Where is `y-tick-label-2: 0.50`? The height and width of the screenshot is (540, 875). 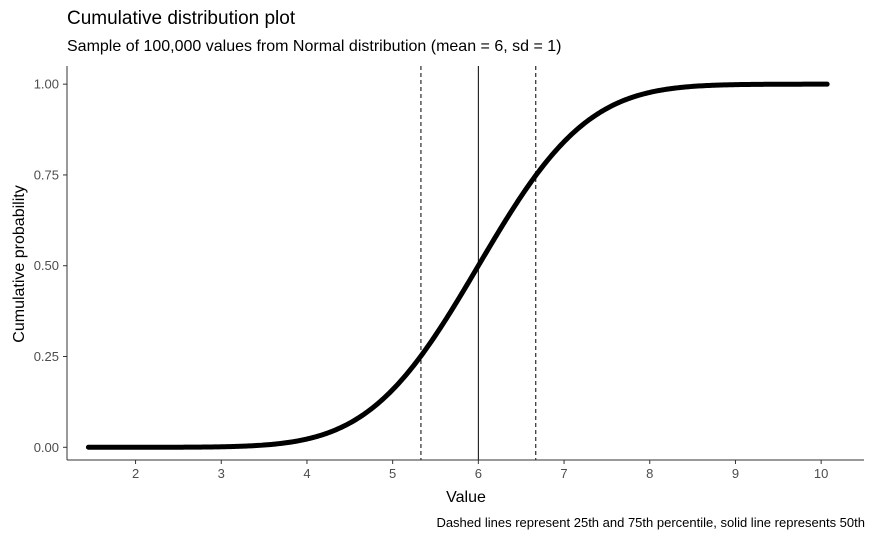
y-tick-label-2: 0.50 is located at coordinates (46, 265).